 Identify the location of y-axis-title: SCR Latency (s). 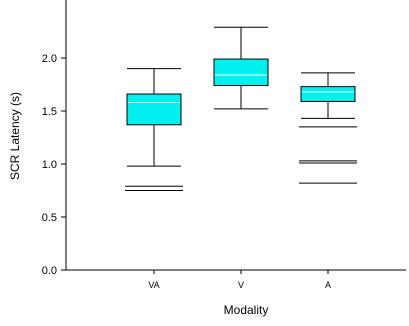
(15, 136).